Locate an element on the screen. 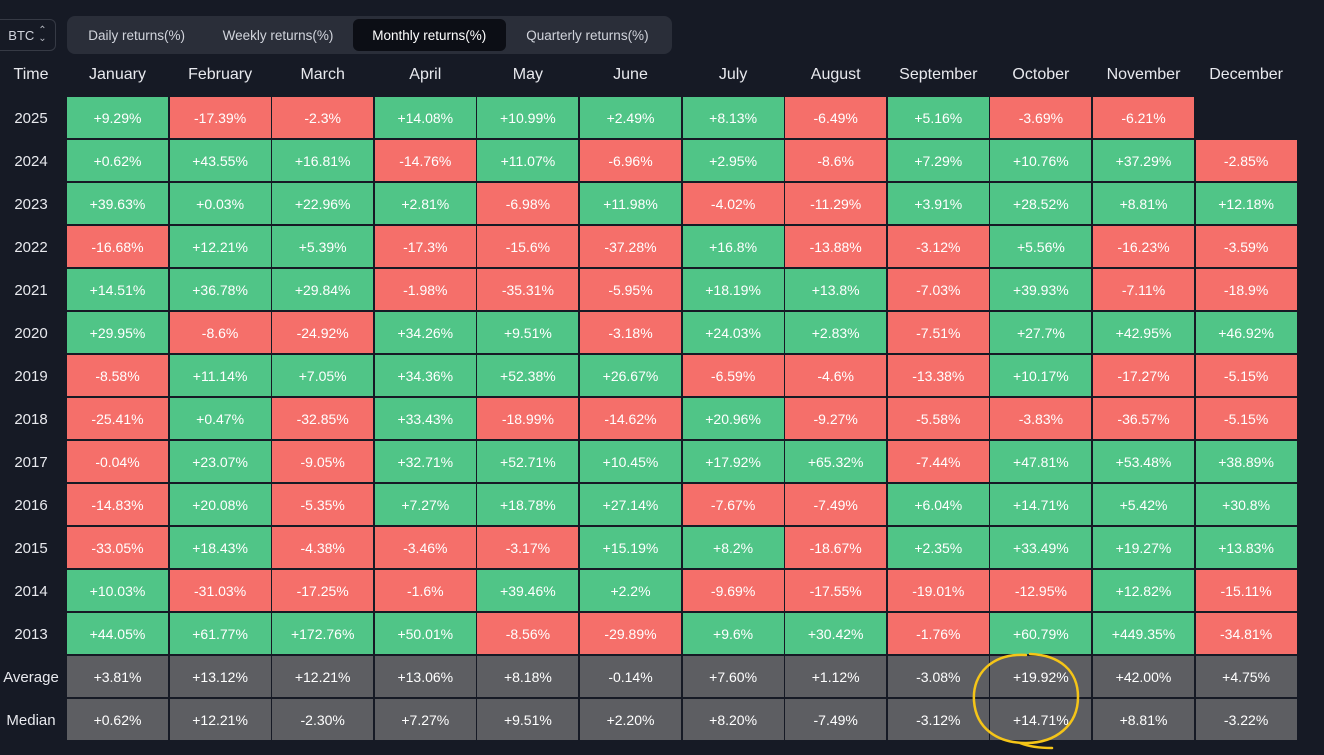 The height and width of the screenshot is (755, 1324). return-cell: +18.43% is located at coordinates (220, 547).